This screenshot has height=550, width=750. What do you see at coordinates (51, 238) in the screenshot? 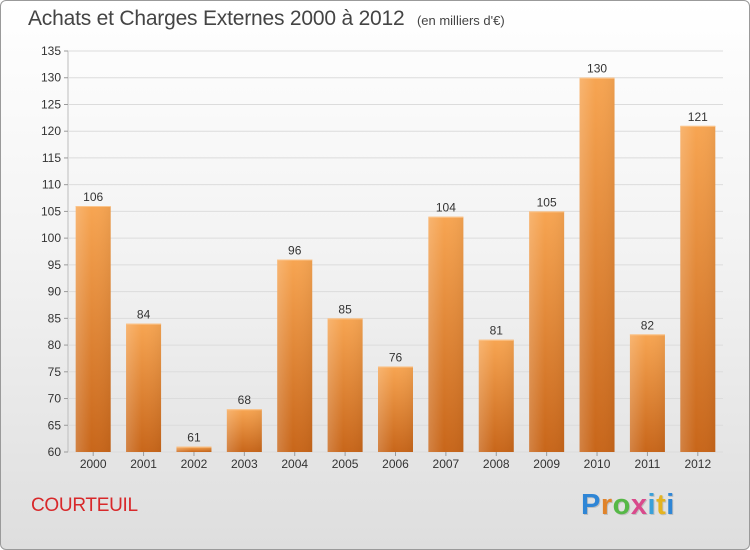
I see `y-tick-label: 100` at bounding box center [51, 238].